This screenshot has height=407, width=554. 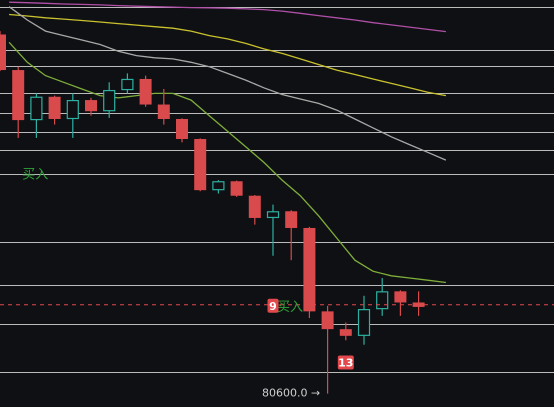 I want to click on ma-long-line, so click(x=227, y=17).